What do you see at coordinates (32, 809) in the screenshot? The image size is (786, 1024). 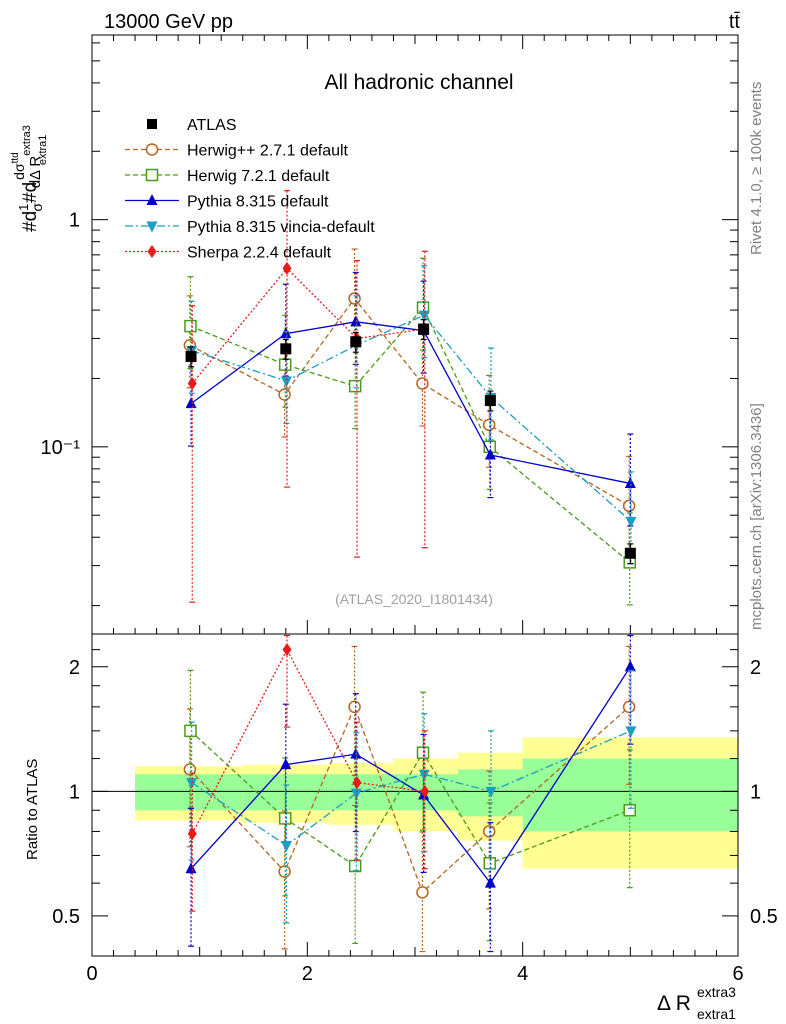 I see `ratio-y-axis-title: Ratio to ATLAS` at bounding box center [32, 809].